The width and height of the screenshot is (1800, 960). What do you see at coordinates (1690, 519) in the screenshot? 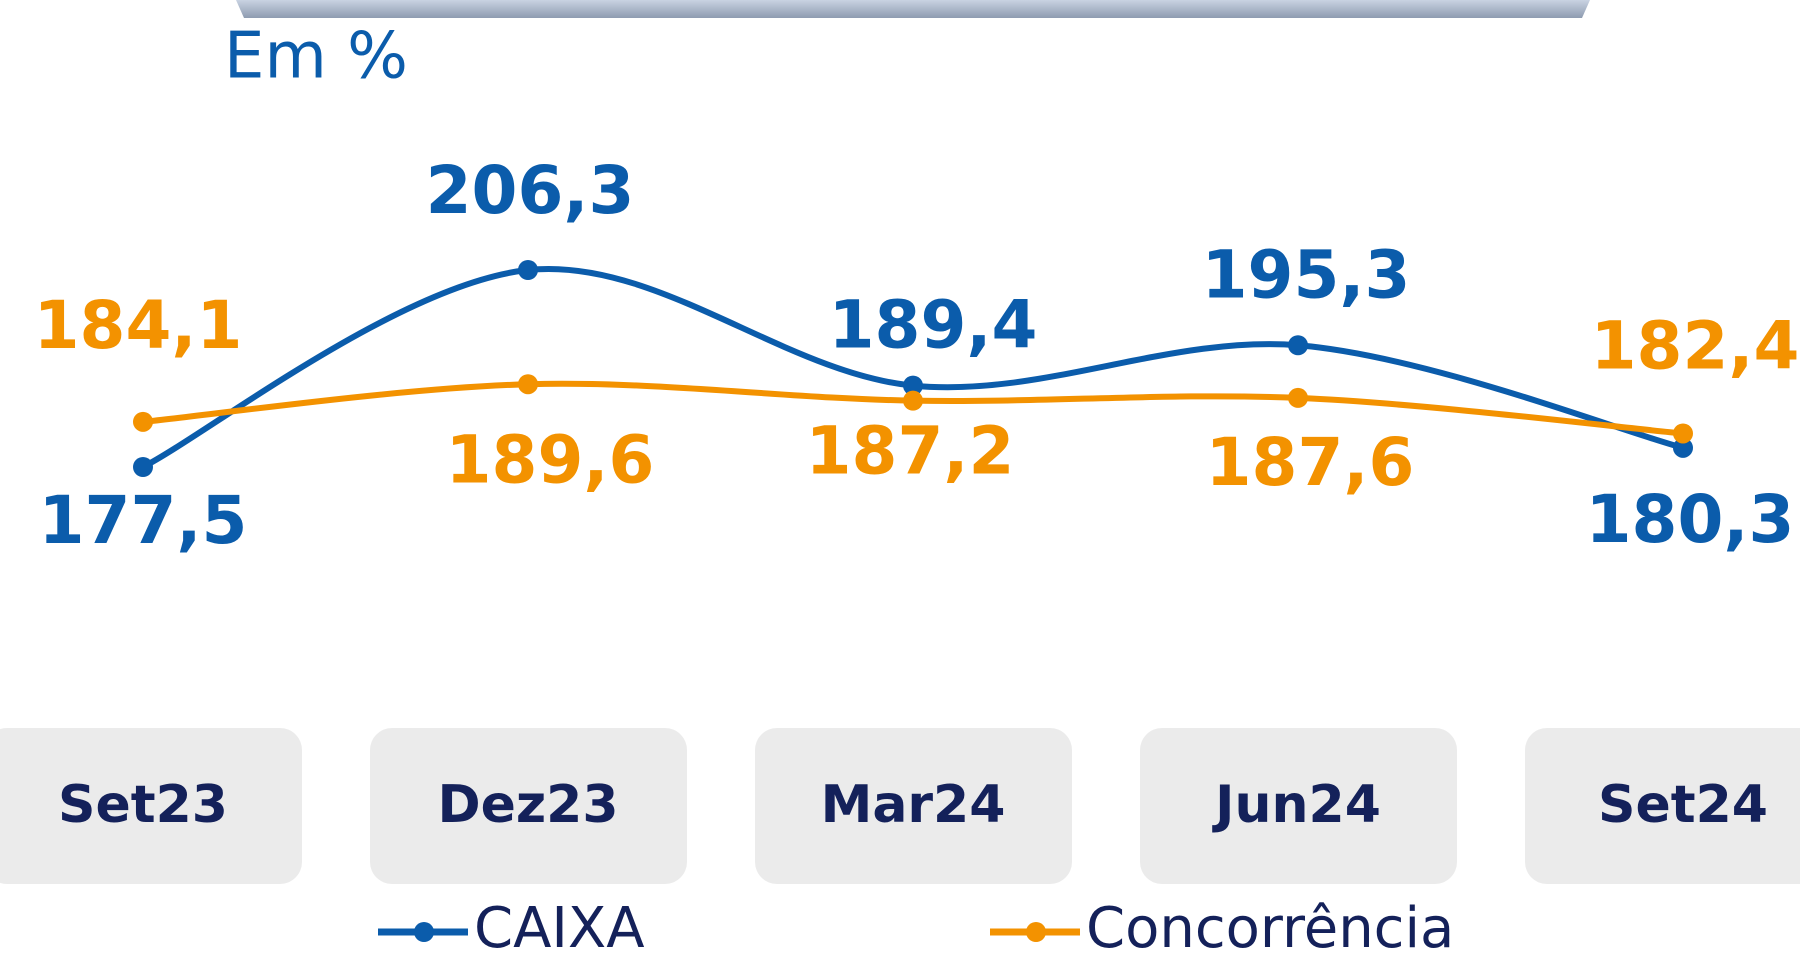
I see `value-label: 180,3` at bounding box center [1690, 519].